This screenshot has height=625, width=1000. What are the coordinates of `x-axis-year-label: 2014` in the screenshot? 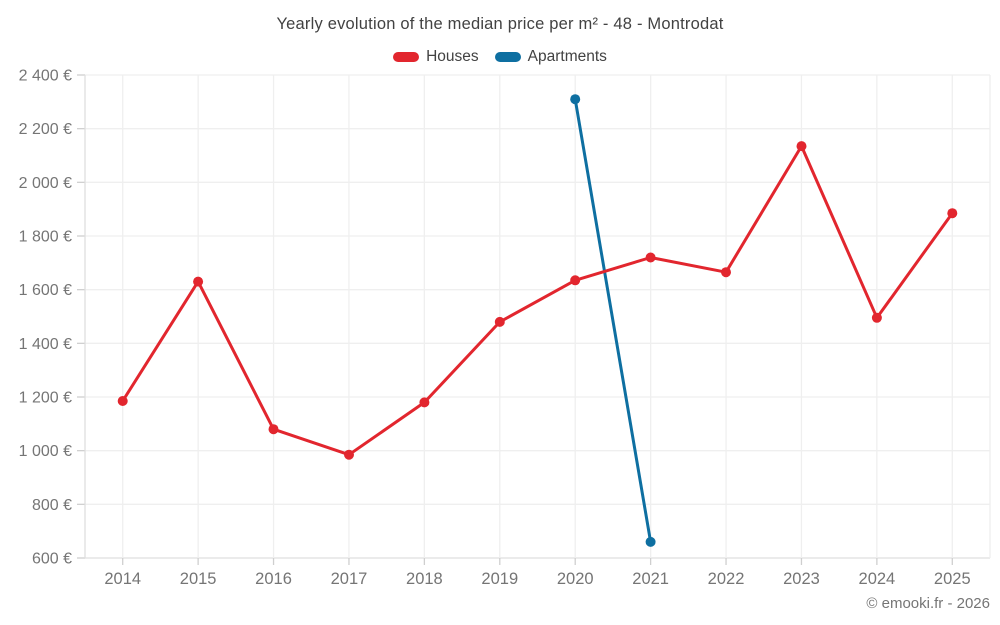 It's located at (122, 579).